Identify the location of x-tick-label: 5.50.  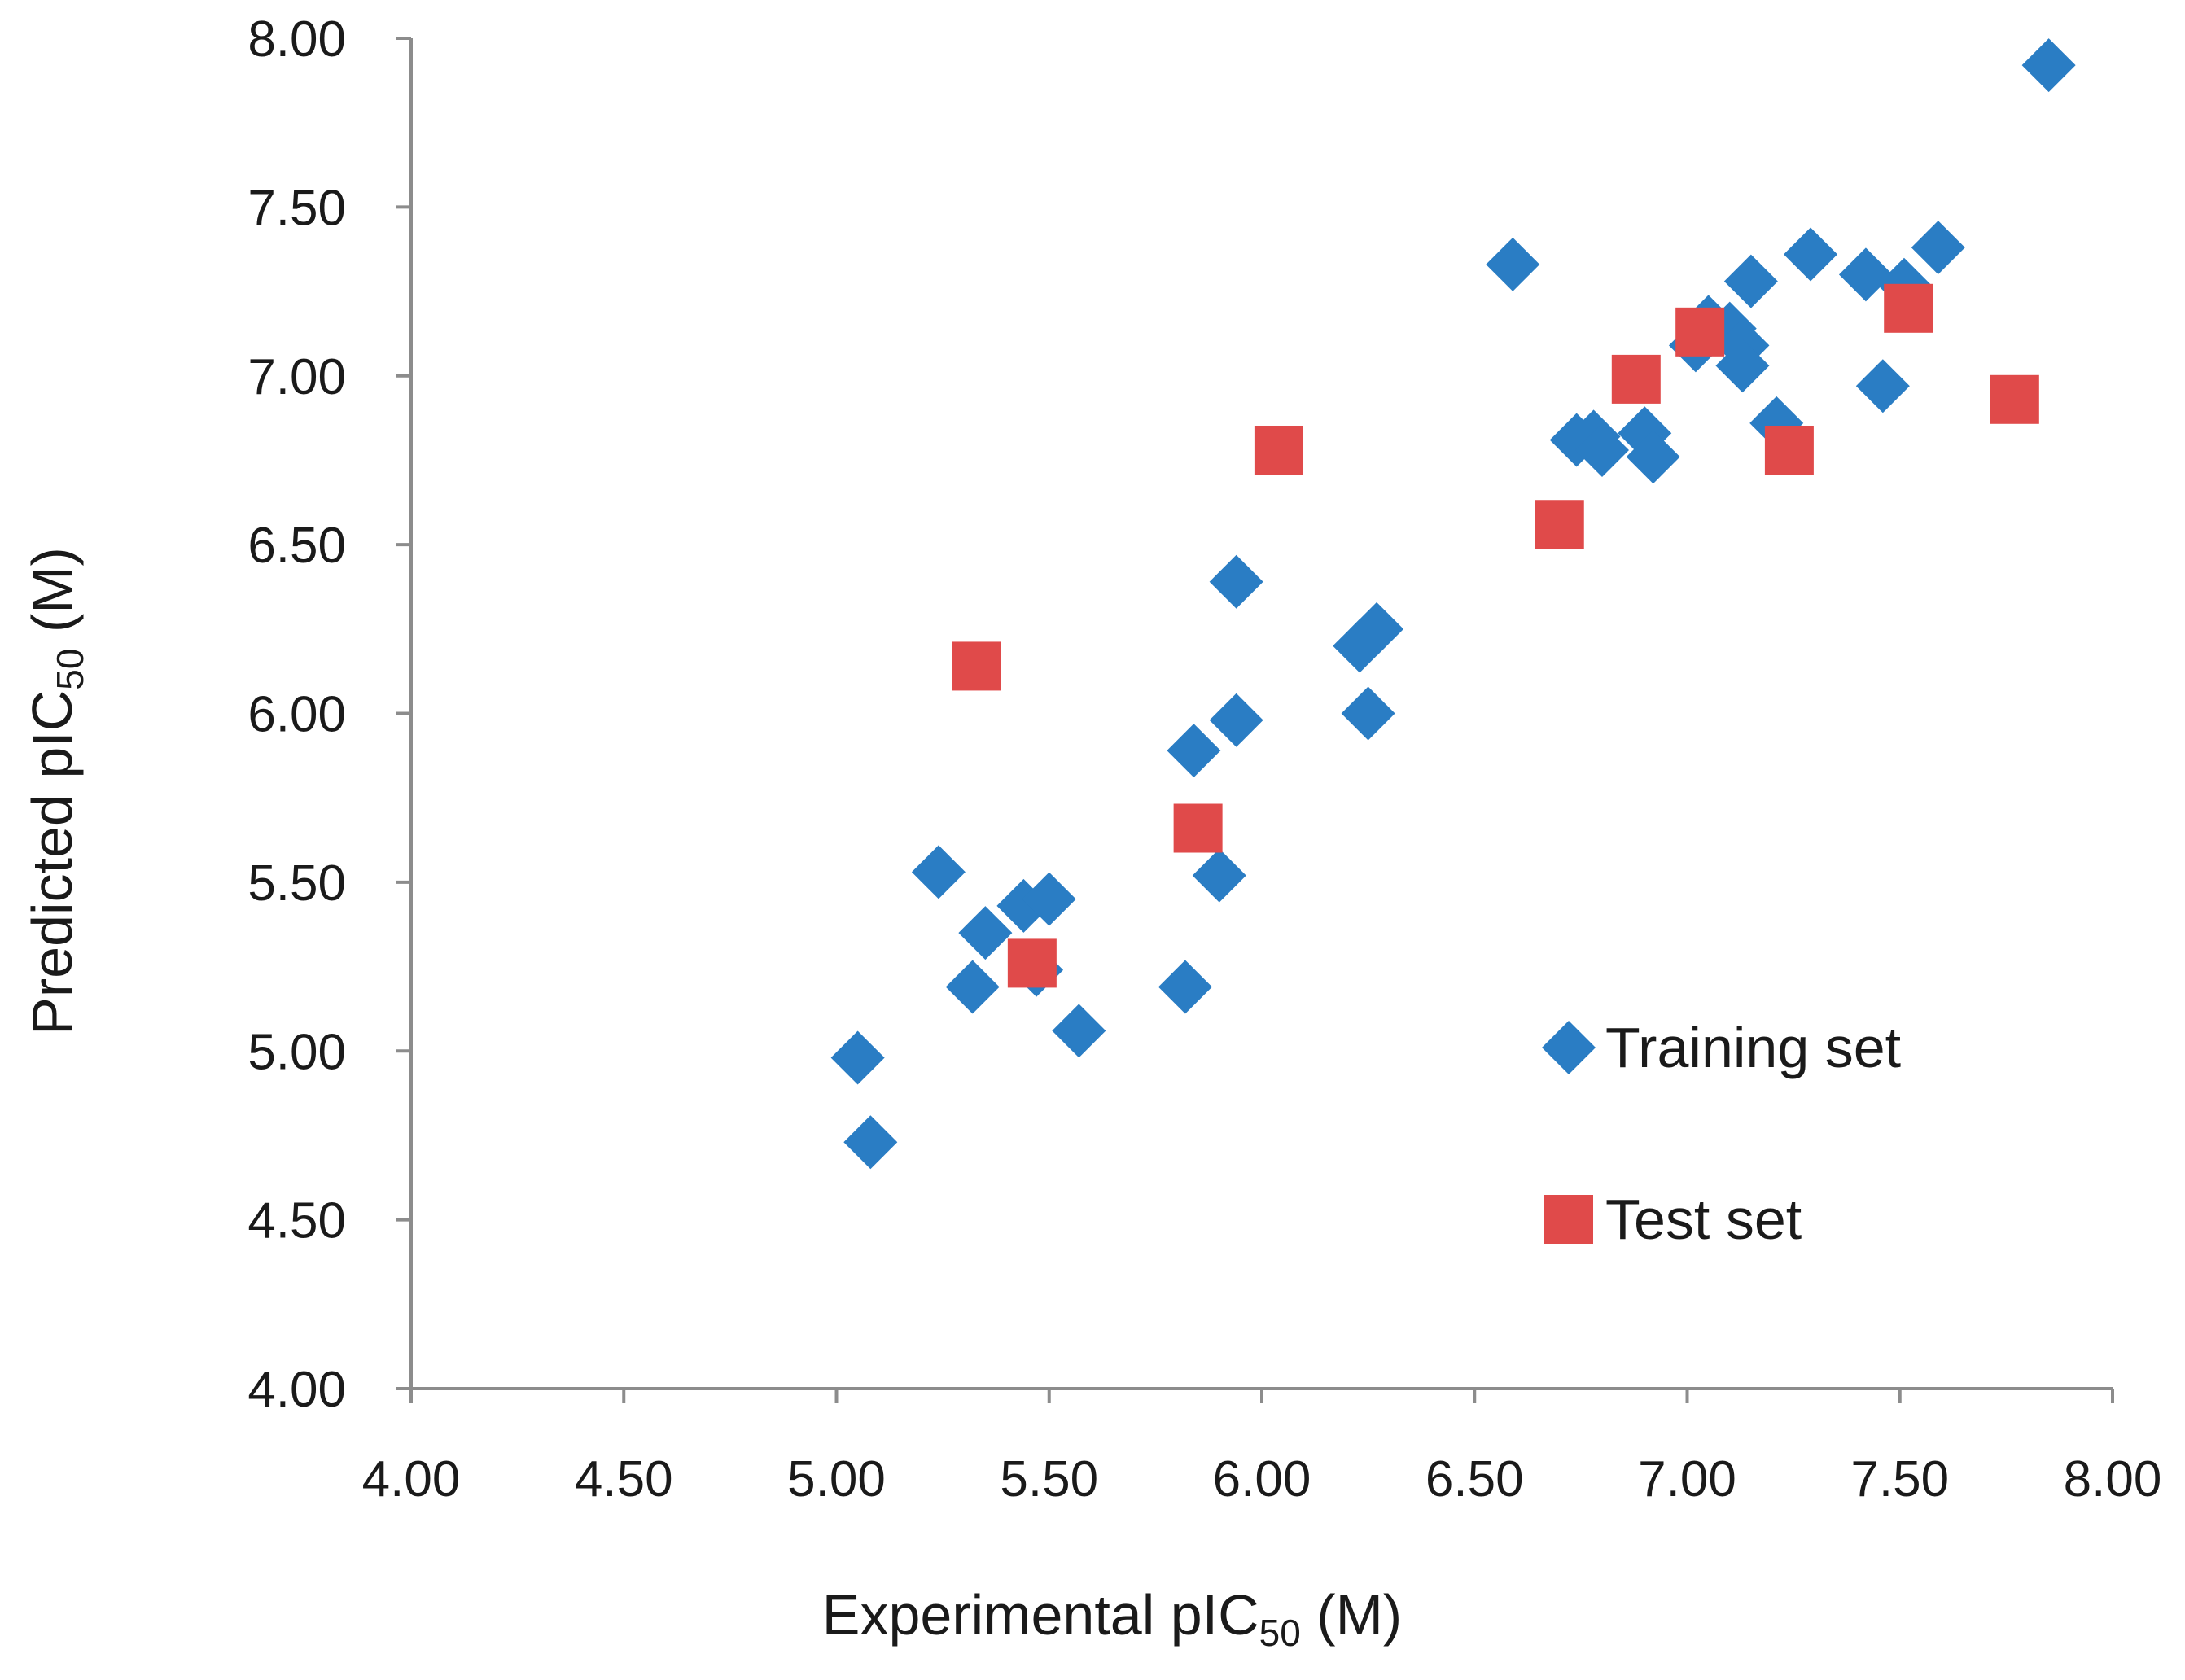
(1049, 1479).